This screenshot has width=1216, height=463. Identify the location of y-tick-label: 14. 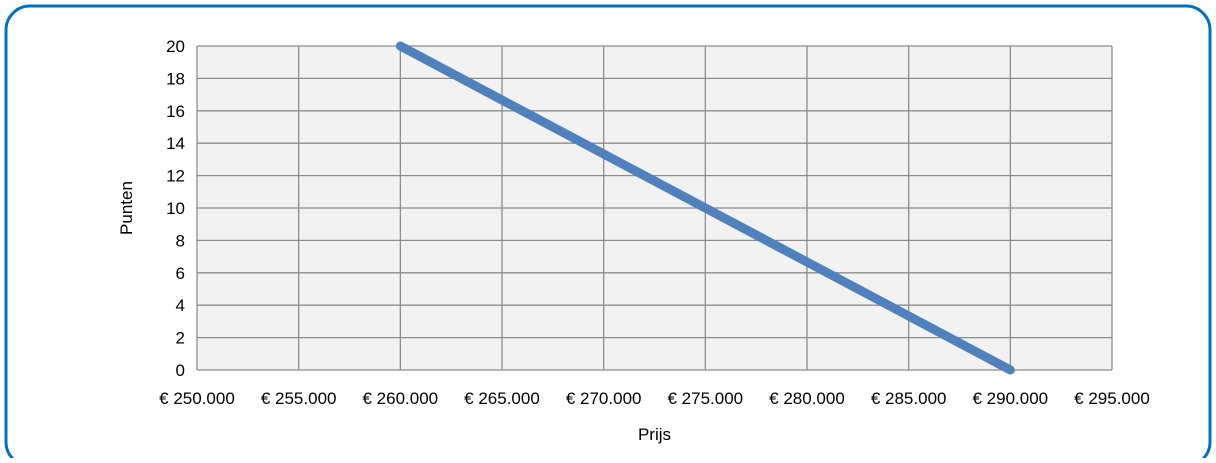
(175, 143).